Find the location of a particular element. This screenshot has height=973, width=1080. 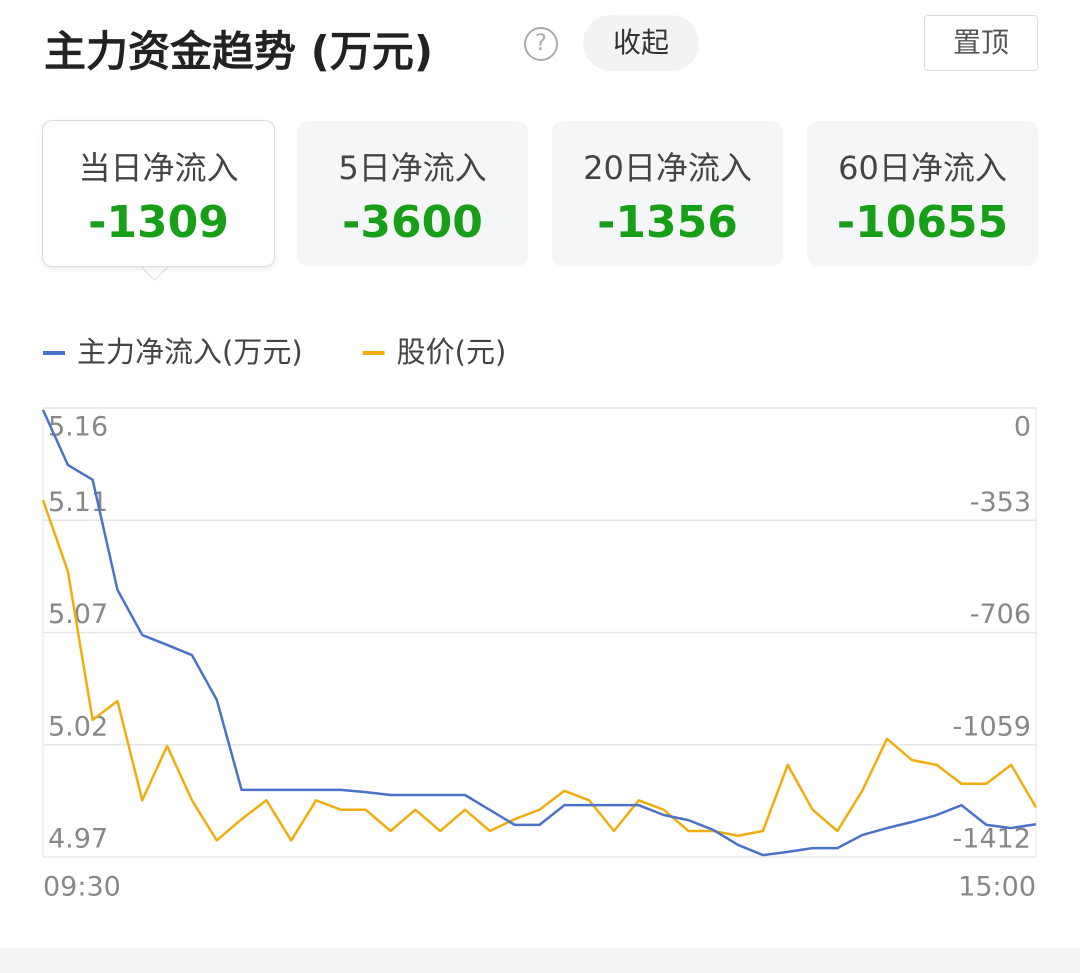

y-tick-label: 5.16 is located at coordinates (78, 427).